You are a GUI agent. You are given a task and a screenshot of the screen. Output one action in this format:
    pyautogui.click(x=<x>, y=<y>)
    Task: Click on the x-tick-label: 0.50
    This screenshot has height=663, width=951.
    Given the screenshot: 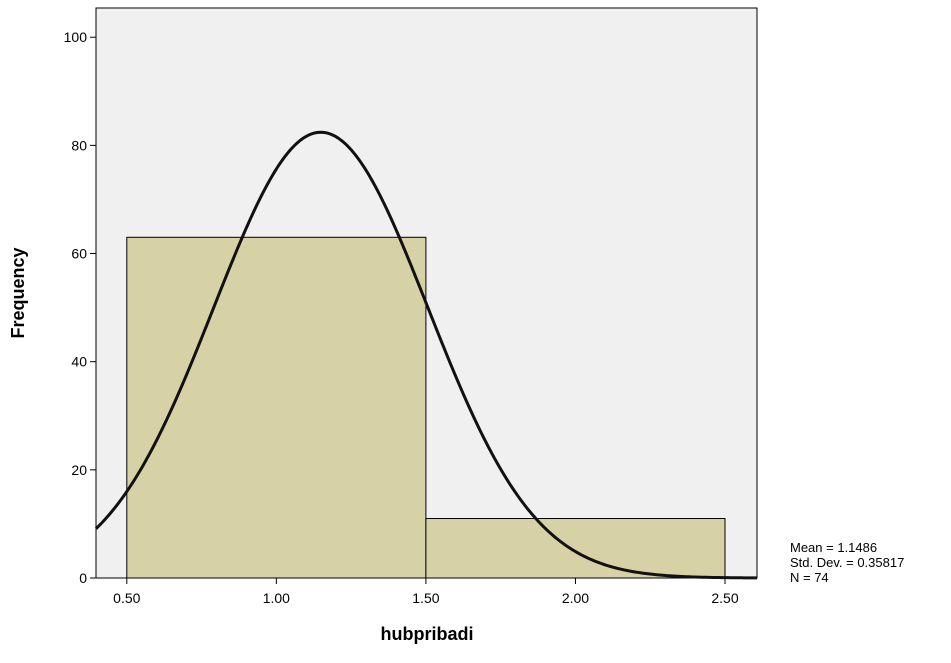 What is the action you would take?
    pyautogui.click(x=126, y=598)
    